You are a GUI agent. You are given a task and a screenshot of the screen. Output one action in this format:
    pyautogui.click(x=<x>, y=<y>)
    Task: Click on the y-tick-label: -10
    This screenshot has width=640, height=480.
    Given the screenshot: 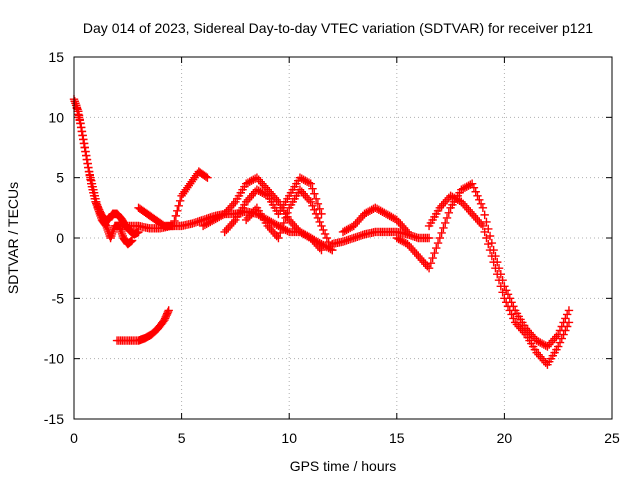 What is the action you would take?
    pyautogui.click(x=54, y=359)
    